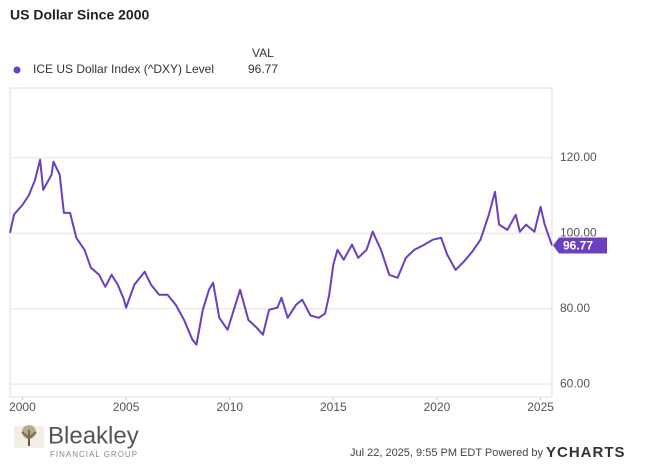 The height and width of the screenshot is (467, 649). Describe the element at coordinates (126, 407) in the screenshot. I see `x-tick-label: 2005` at that location.